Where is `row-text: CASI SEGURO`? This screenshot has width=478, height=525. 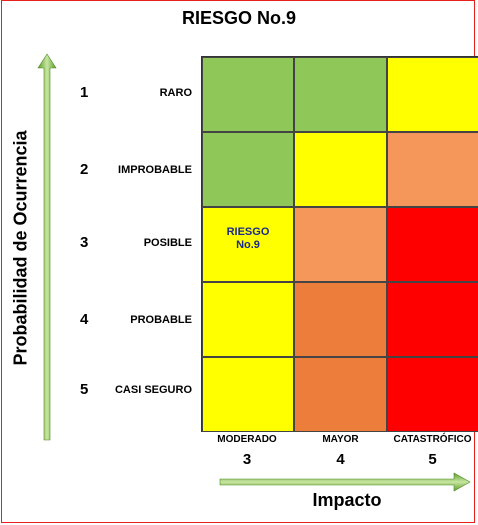
row-text: CASI SEGURO is located at coordinates (153, 390).